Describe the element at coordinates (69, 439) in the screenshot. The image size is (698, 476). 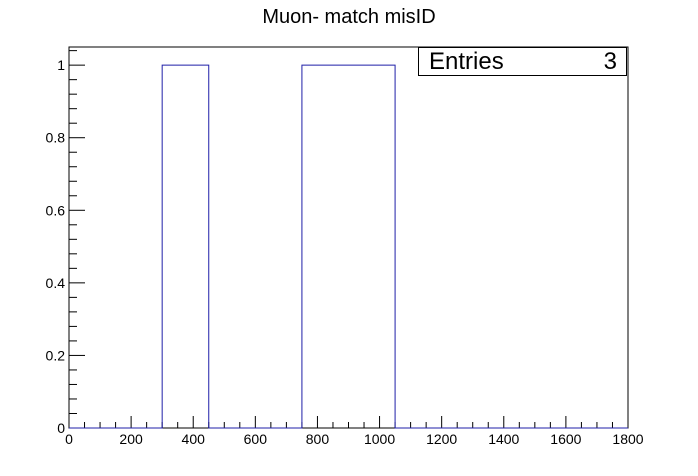
I see `x-tick-label: 0` at that location.